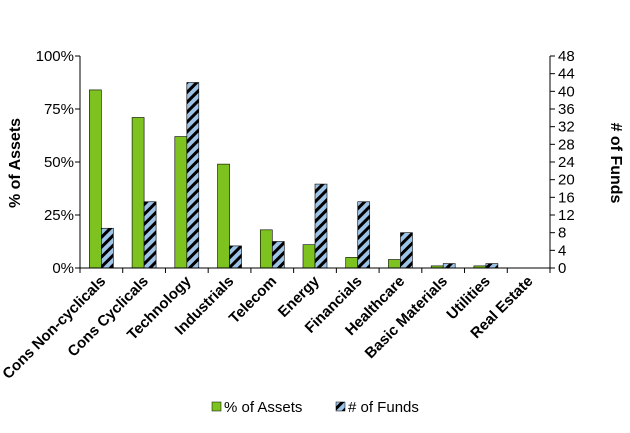 This screenshot has height=433, width=630. Describe the element at coordinates (63, 268) in the screenshot. I see `left-tick-label: 0%` at that location.